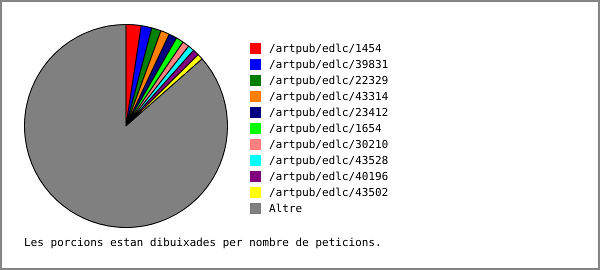 This screenshot has width=600, height=270. What do you see at coordinates (328, 80) in the screenshot?
I see `legend-label: /artpub/edlc/22329` at bounding box center [328, 80].